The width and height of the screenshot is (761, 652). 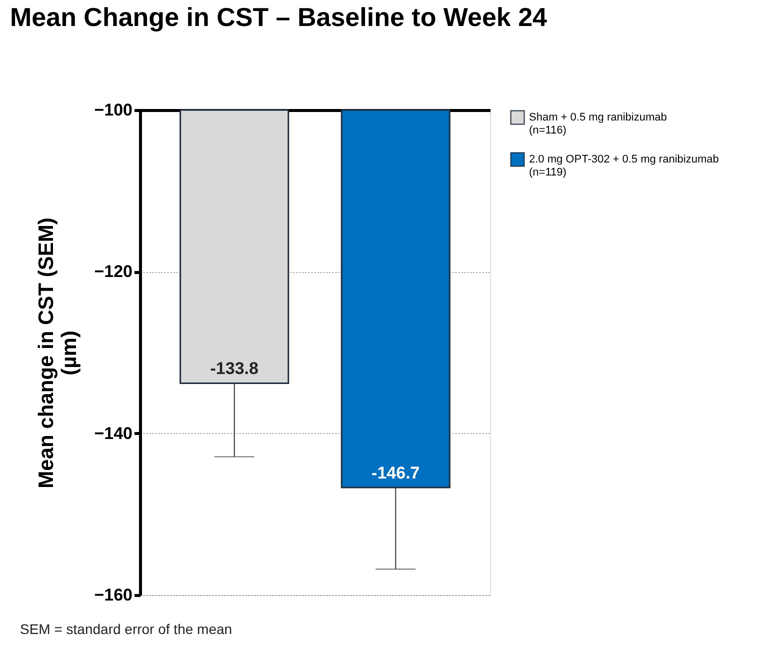 I want to click on y-tick-label: −100, so click(x=113, y=110).